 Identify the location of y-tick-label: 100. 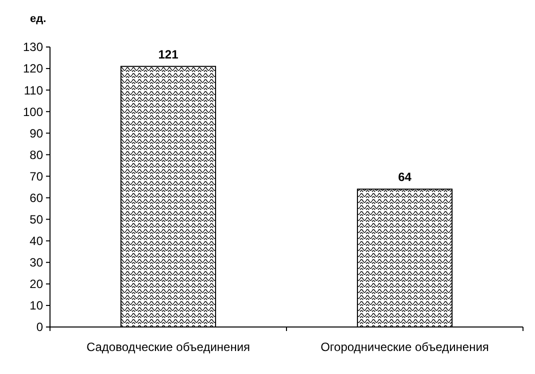
(33, 111).